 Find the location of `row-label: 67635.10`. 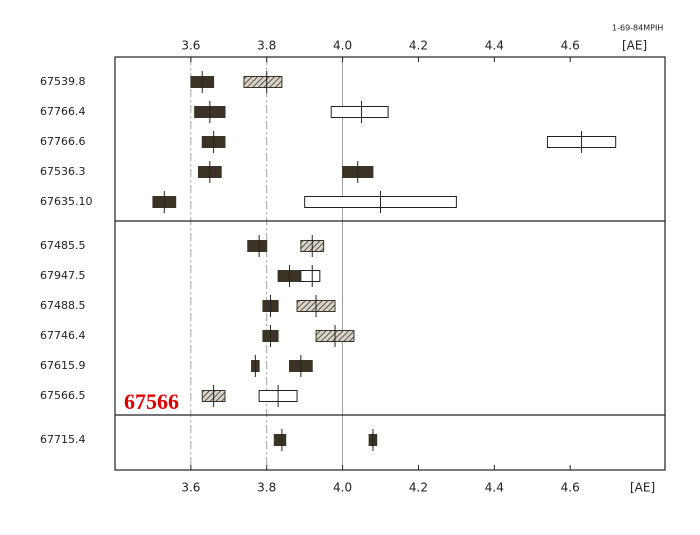

row-label: 67635.10 is located at coordinates (66, 201).